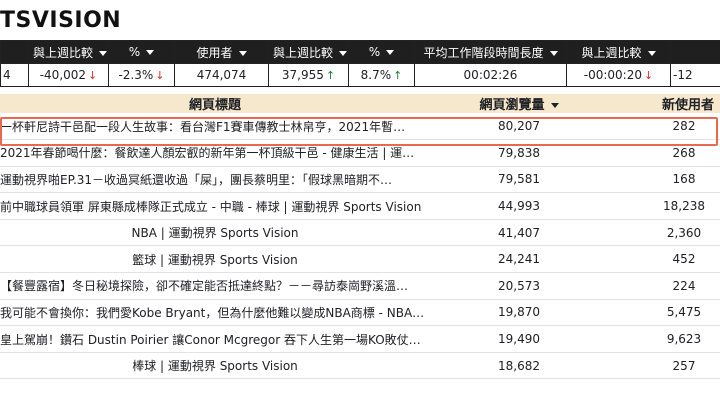 The width and height of the screenshot is (720, 405). I want to click on pageviews-cell: 80,207, so click(519, 127).